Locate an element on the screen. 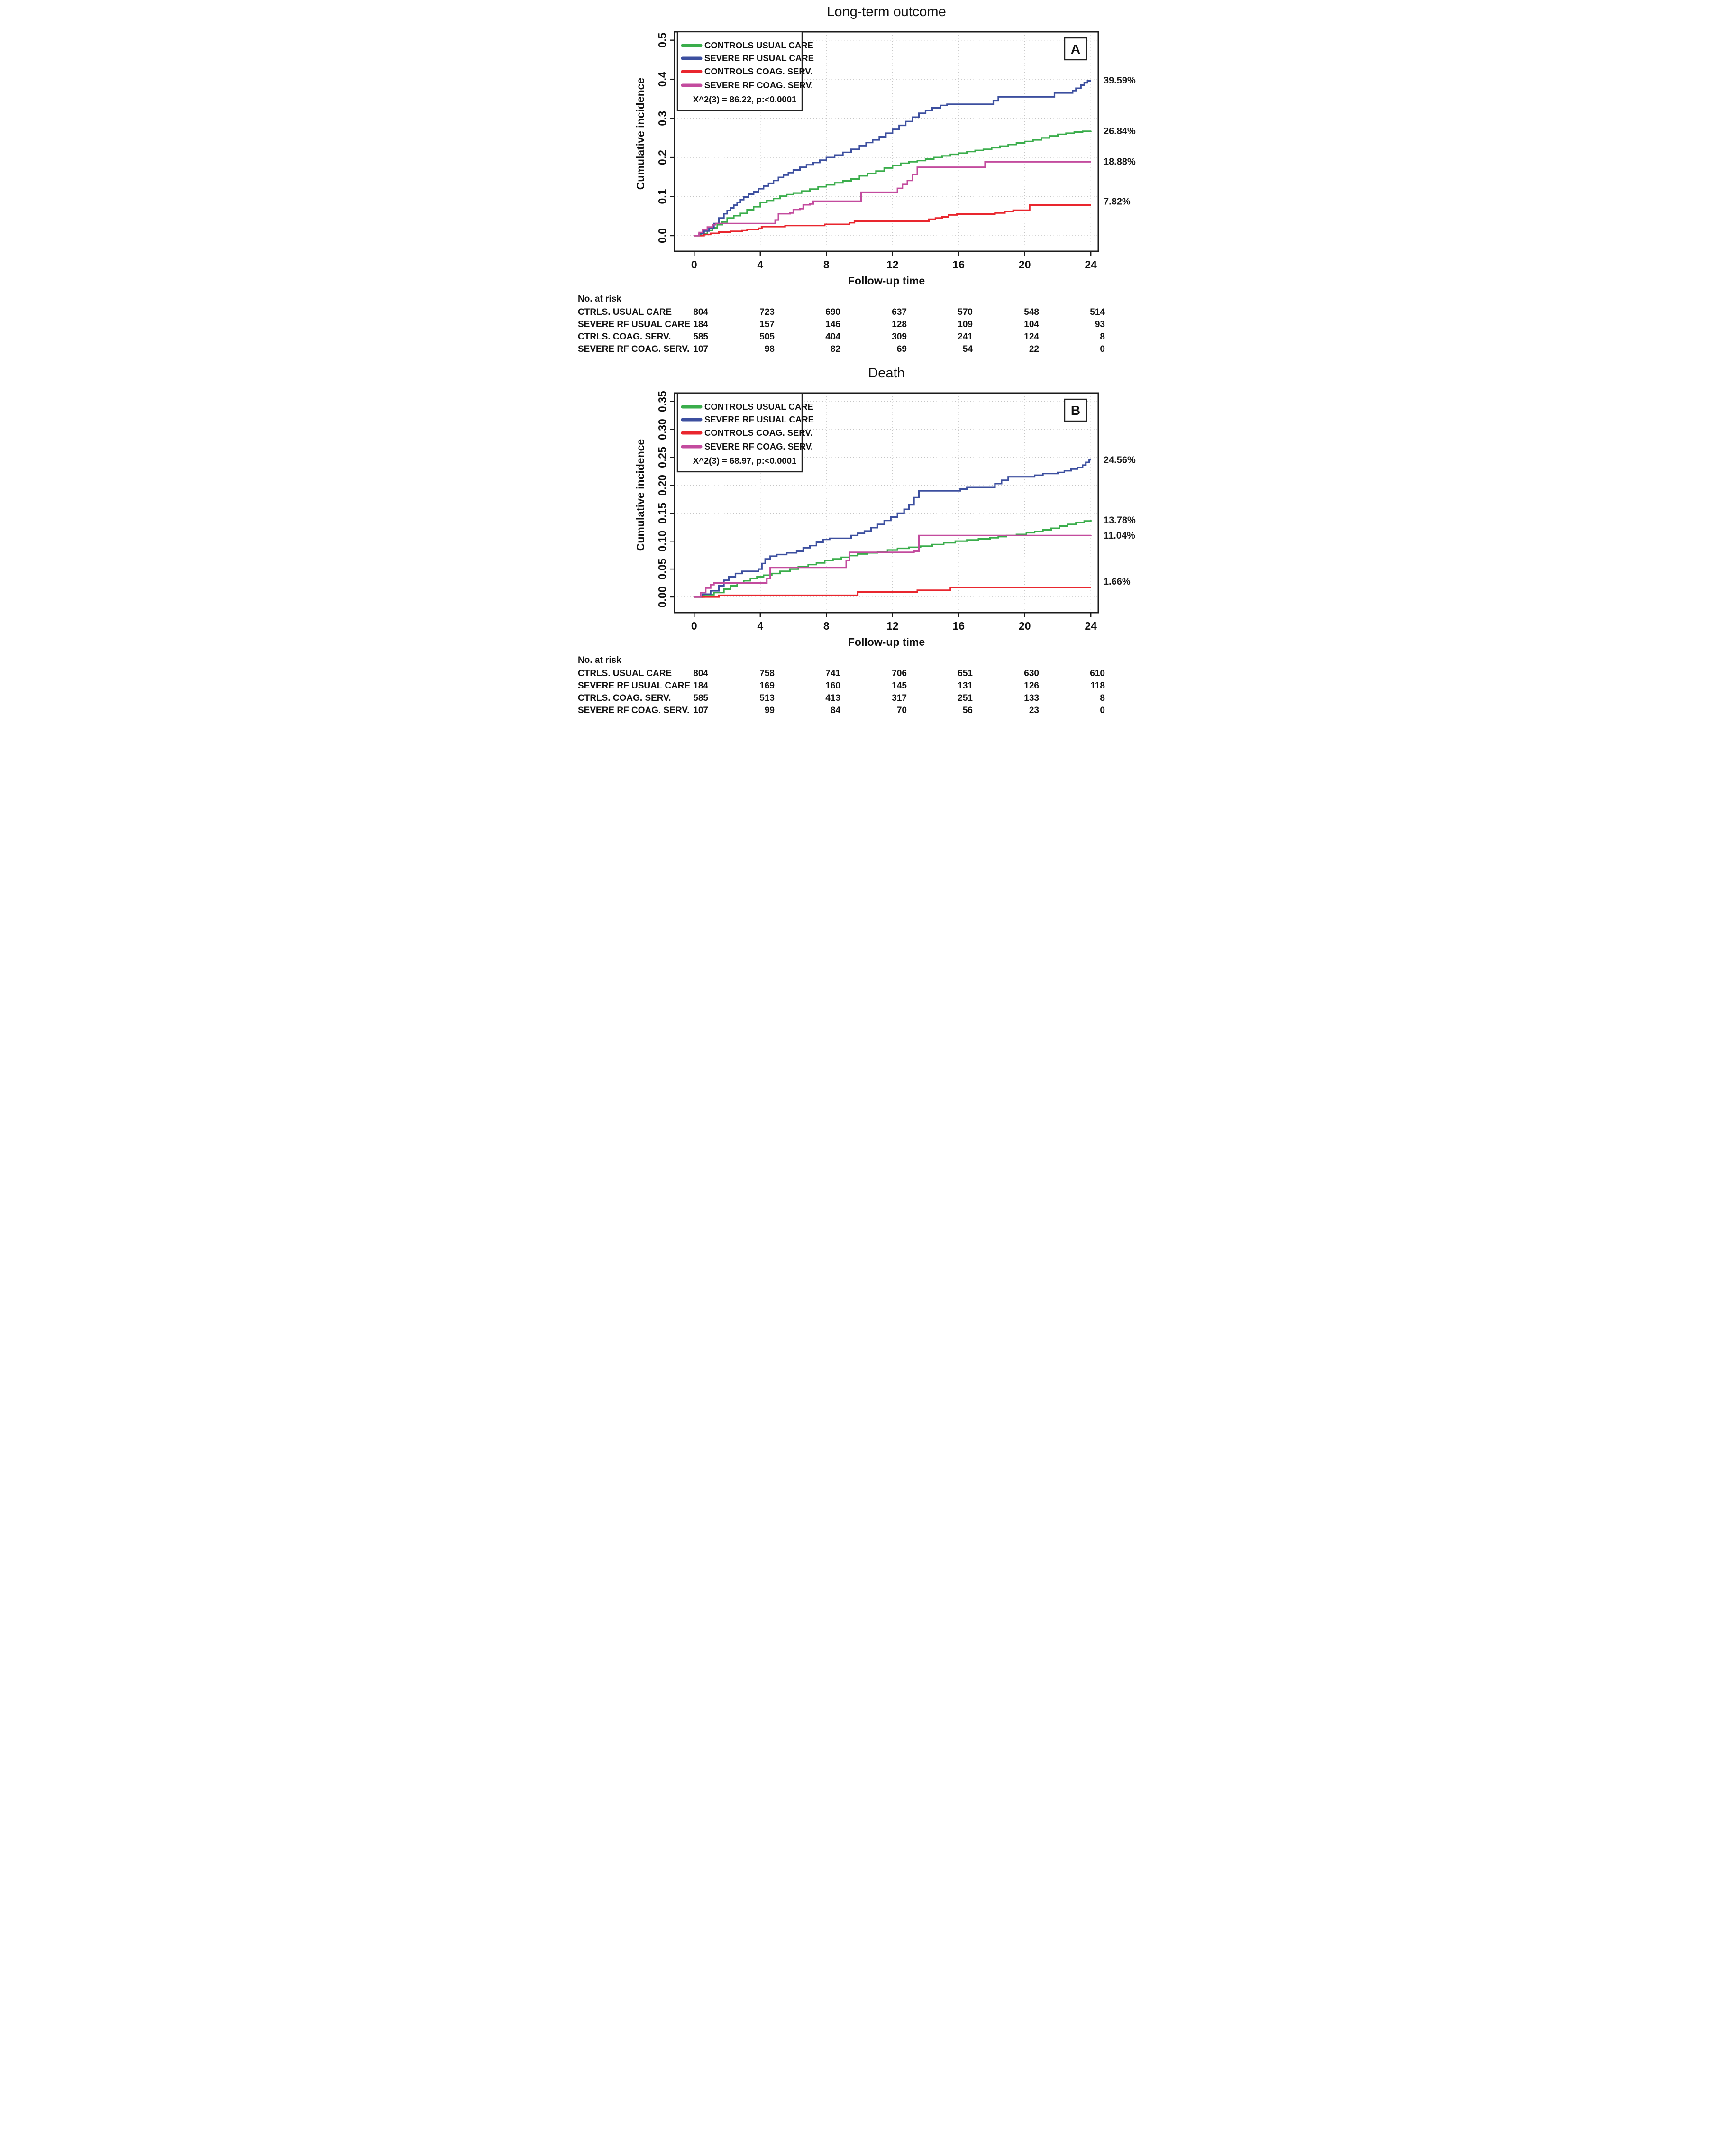 This screenshot has width=1716, height=2156. risk-value-cell: 758 is located at coordinates (767, 674).